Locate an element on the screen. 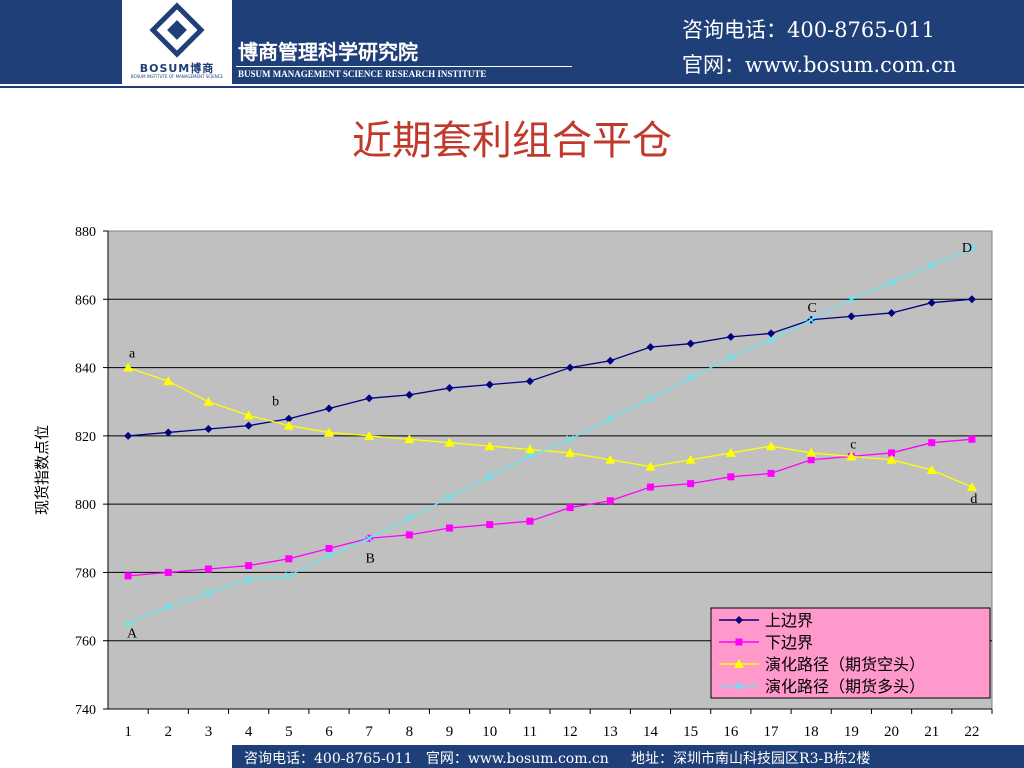 The image size is (1024, 768). y-tick-label: 800 is located at coordinates (85, 505).